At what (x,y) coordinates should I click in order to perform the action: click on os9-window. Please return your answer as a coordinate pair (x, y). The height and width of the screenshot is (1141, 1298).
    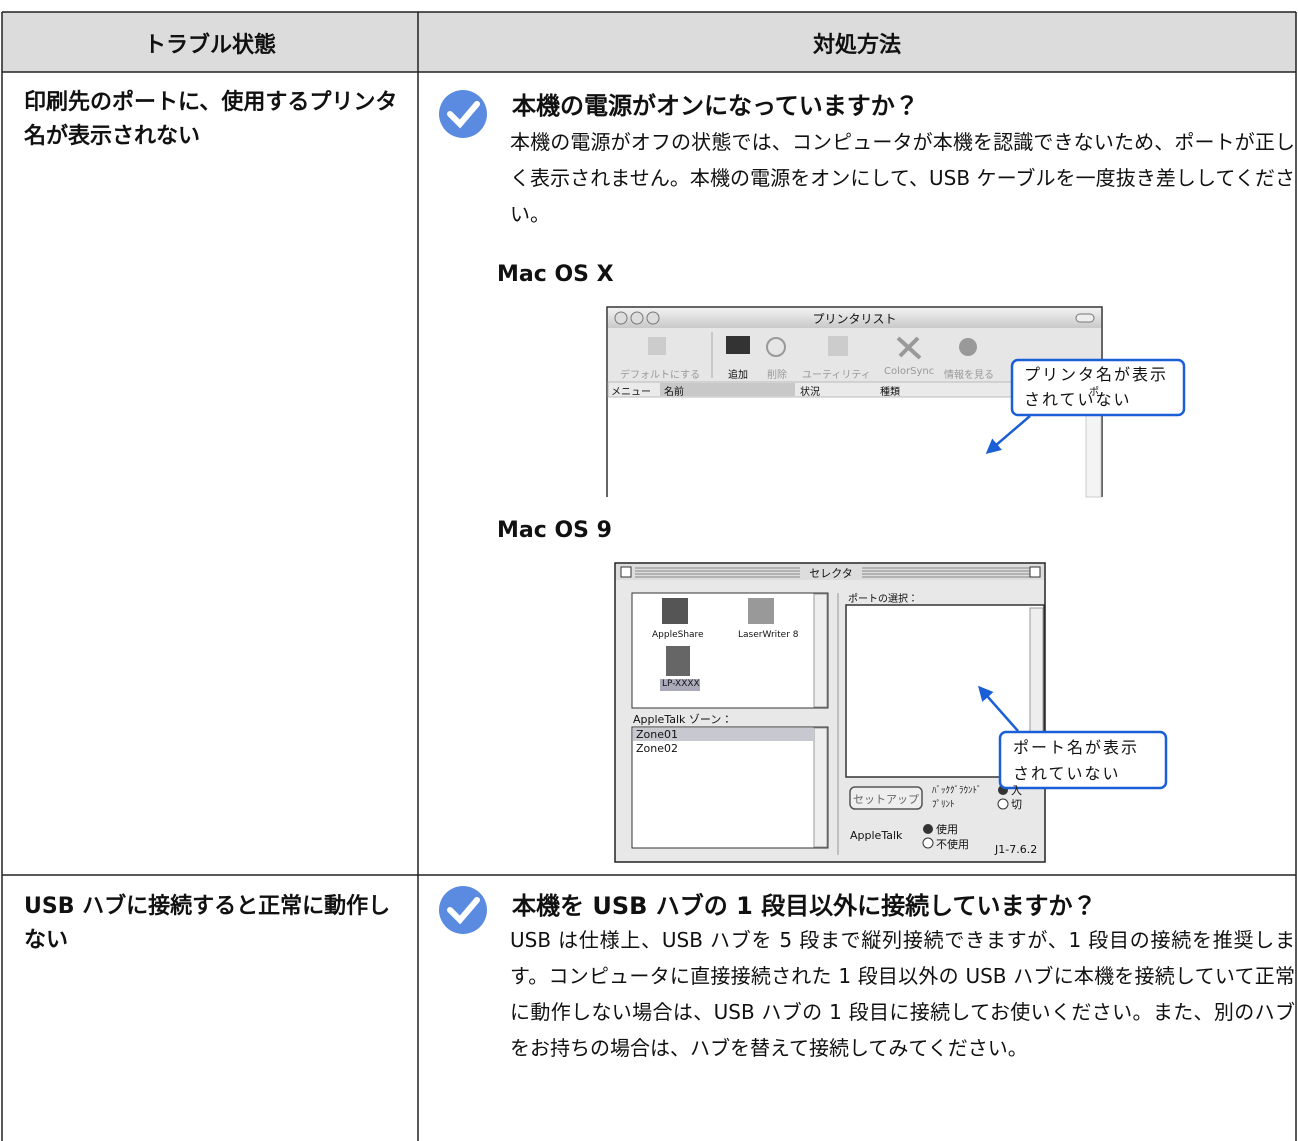
    Looking at the image, I should click on (830, 712).